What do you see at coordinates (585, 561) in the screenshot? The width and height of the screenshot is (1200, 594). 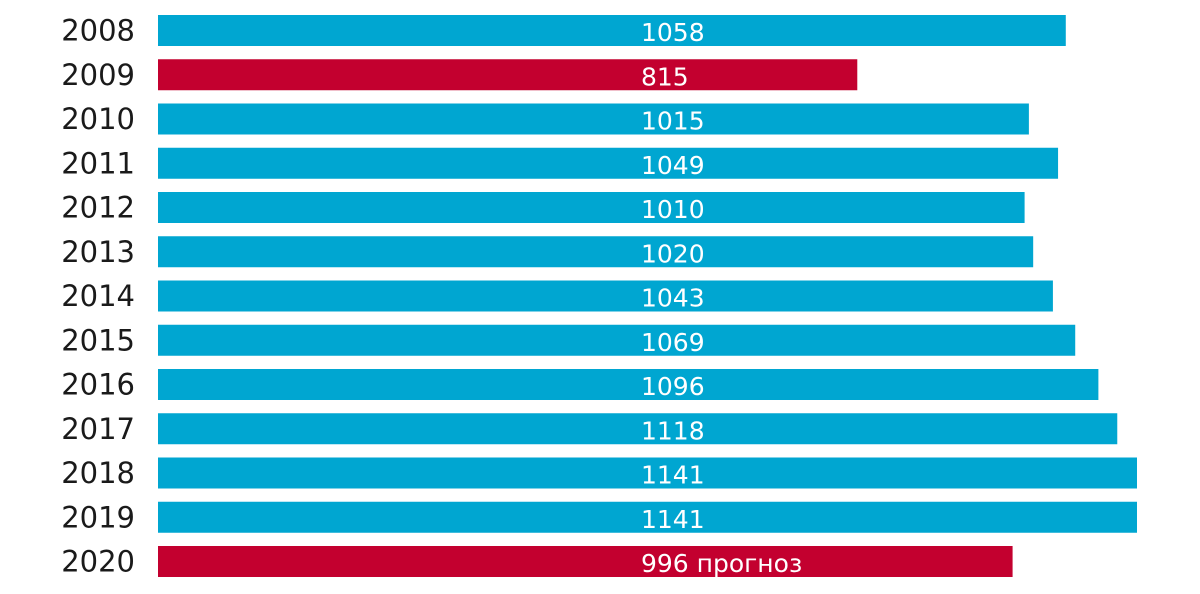 I see `bar-2020` at bounding box center [585, 561].